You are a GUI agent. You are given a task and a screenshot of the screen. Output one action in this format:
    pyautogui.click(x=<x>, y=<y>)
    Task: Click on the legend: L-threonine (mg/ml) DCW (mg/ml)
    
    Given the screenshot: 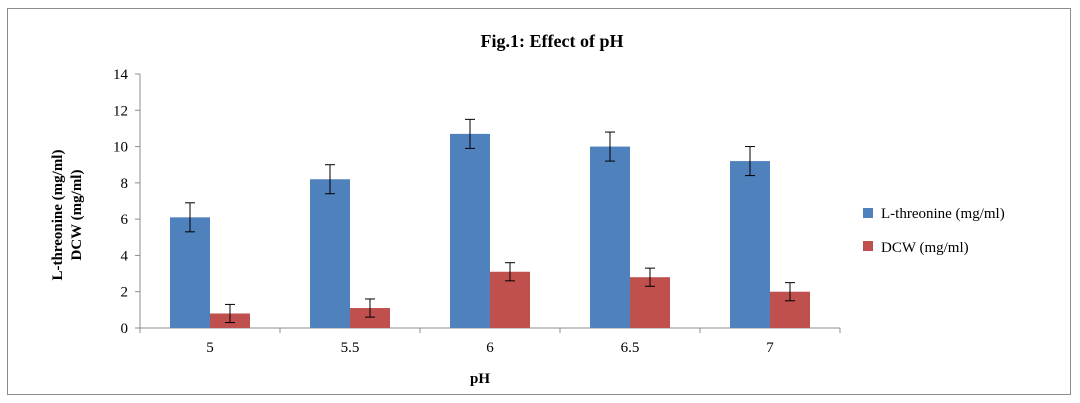 What is the action you would take?
    pyautogui.click(x=934, y=231)
    